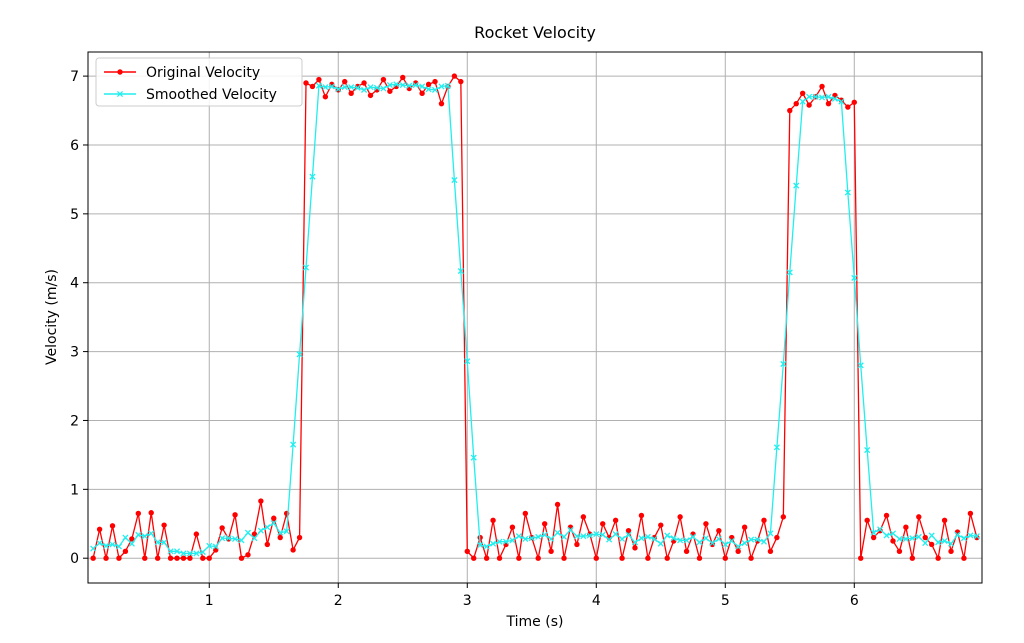 This screenshot has width=1024, height=643. Describe the element at coordinates (596, 601) in the screenshot. I see `x-tick-label: 4` at that location.